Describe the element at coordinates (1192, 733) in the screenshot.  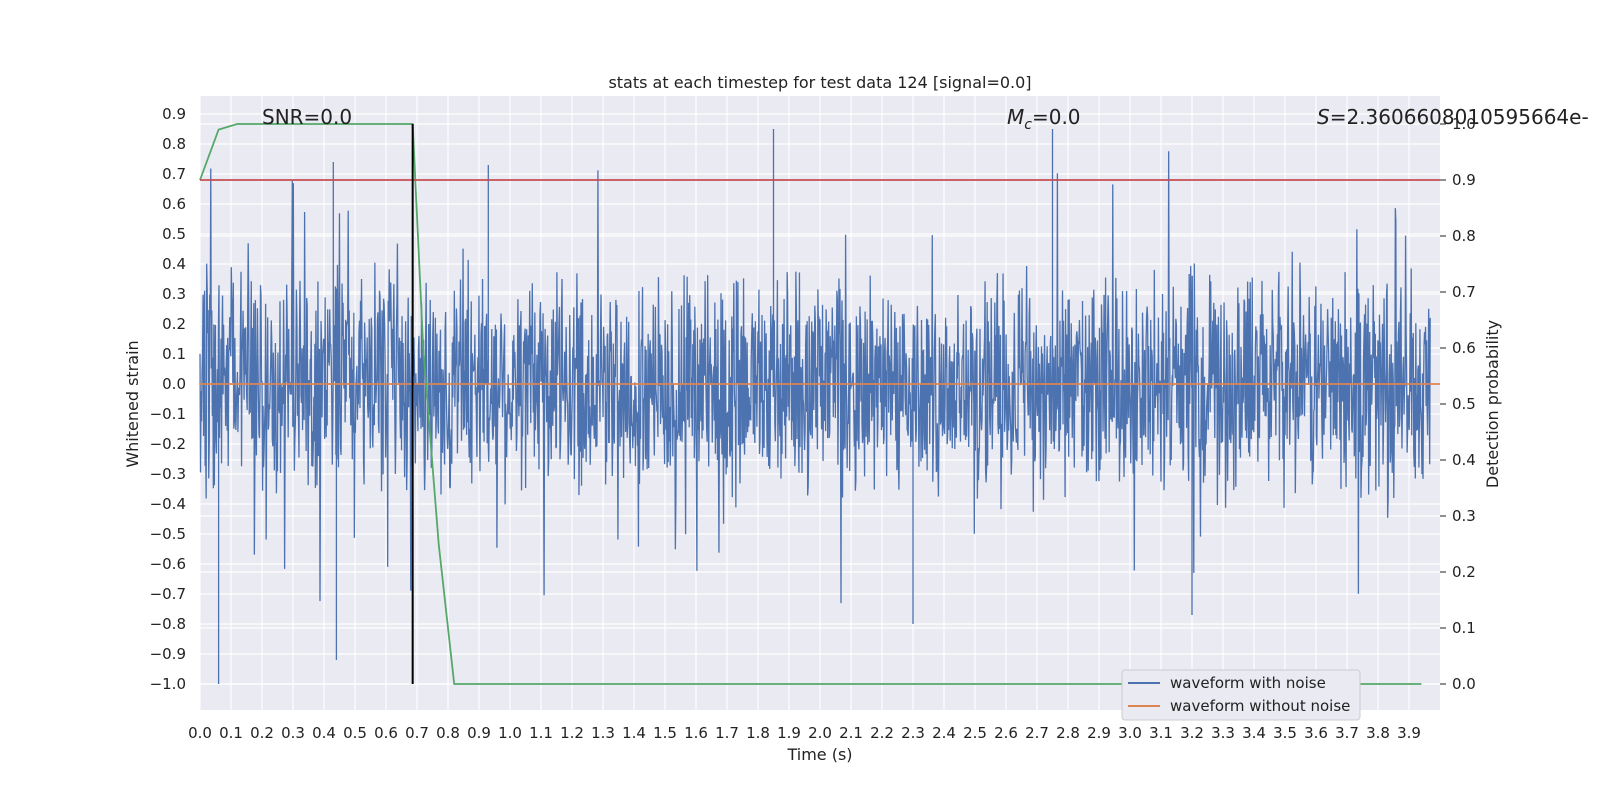
I see `x-tick-label: 3.2` at that location.